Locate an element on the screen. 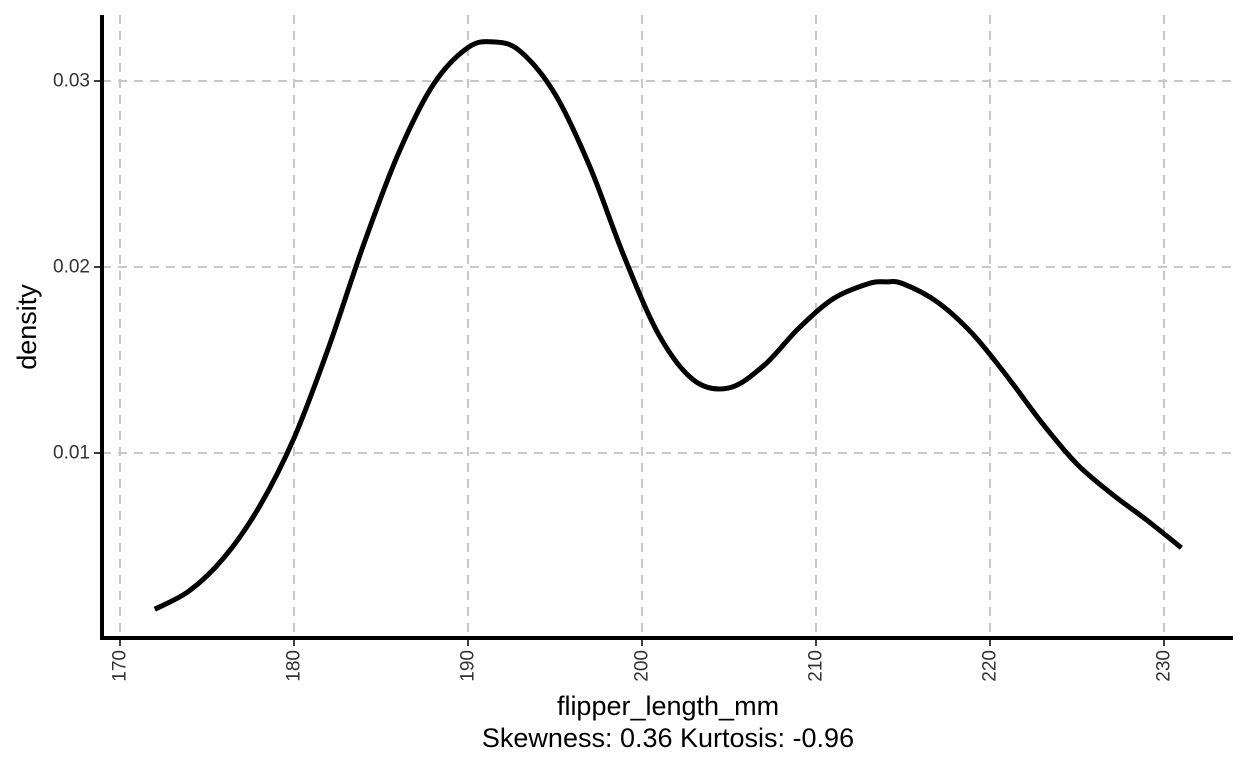 This screenshot has width=1248, height=768. x-tick-label: 210 is located at coordinates (816, 666).